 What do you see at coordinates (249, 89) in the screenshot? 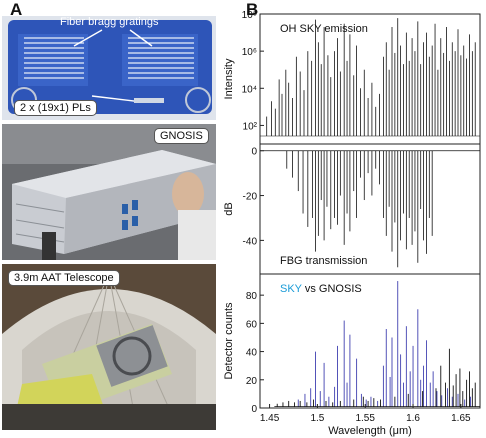
I see `y-tick-label: 10⁴` at bounding box center [249, 89].